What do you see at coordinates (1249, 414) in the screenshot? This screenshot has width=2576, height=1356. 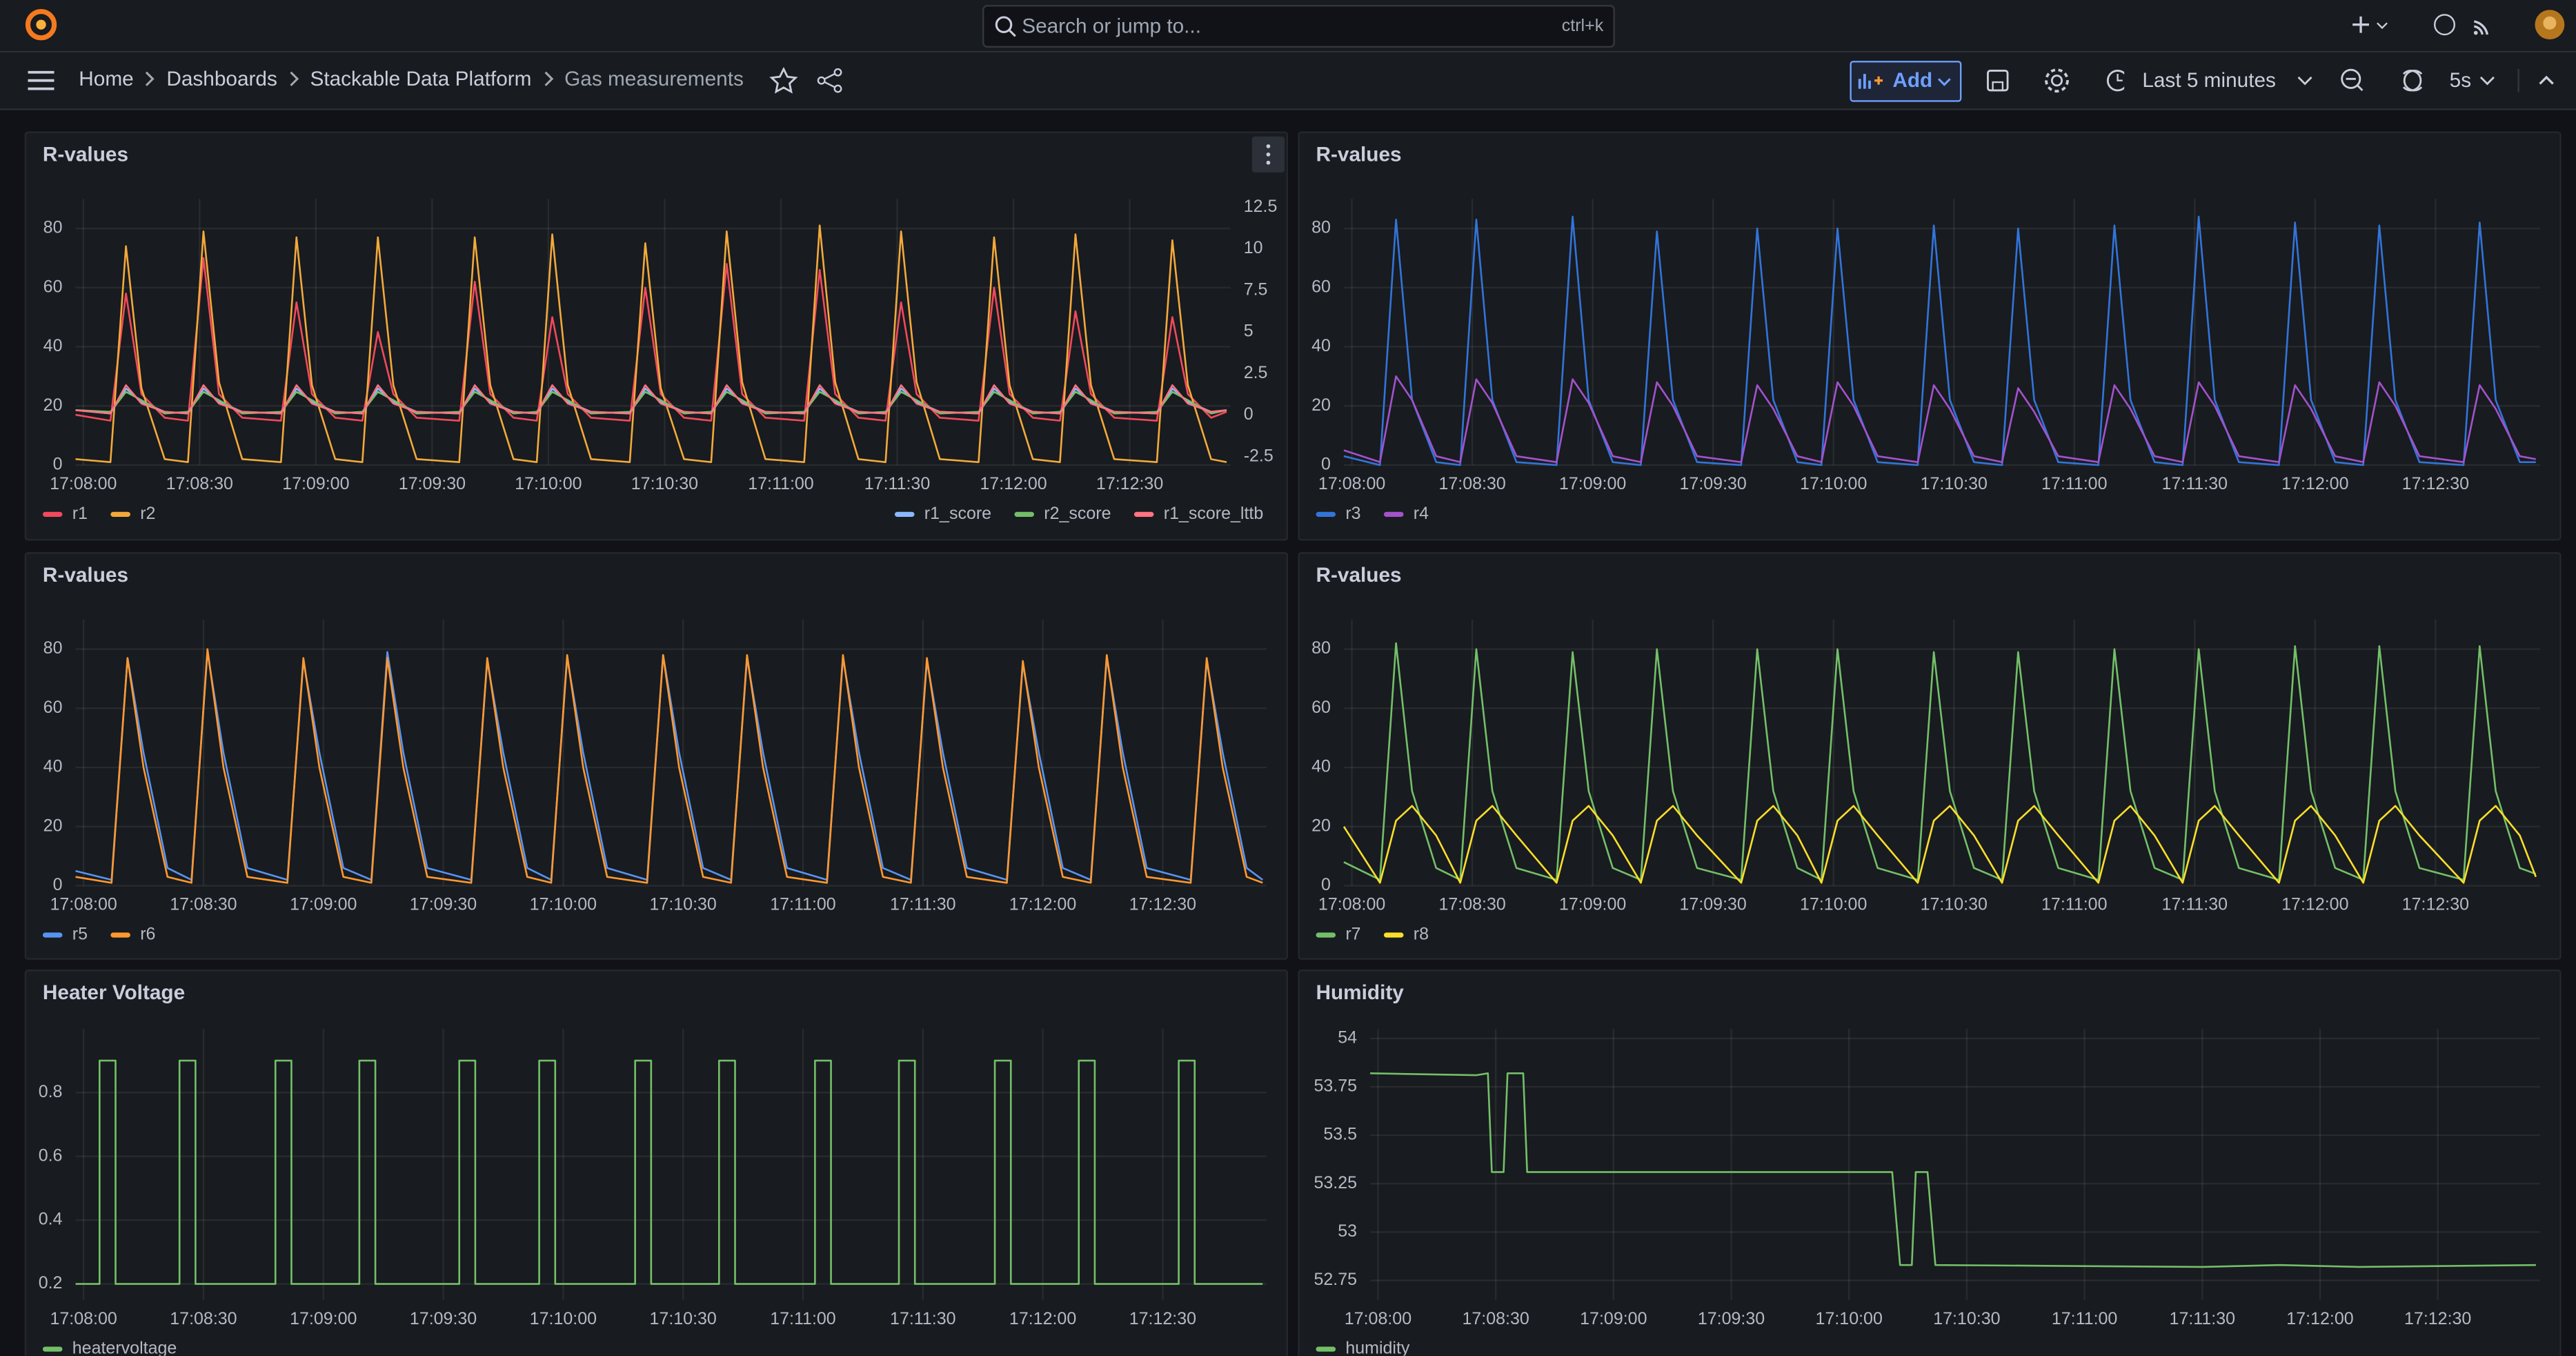 I see `y2-tick-label: 0` at bounding box center [1249, 414].